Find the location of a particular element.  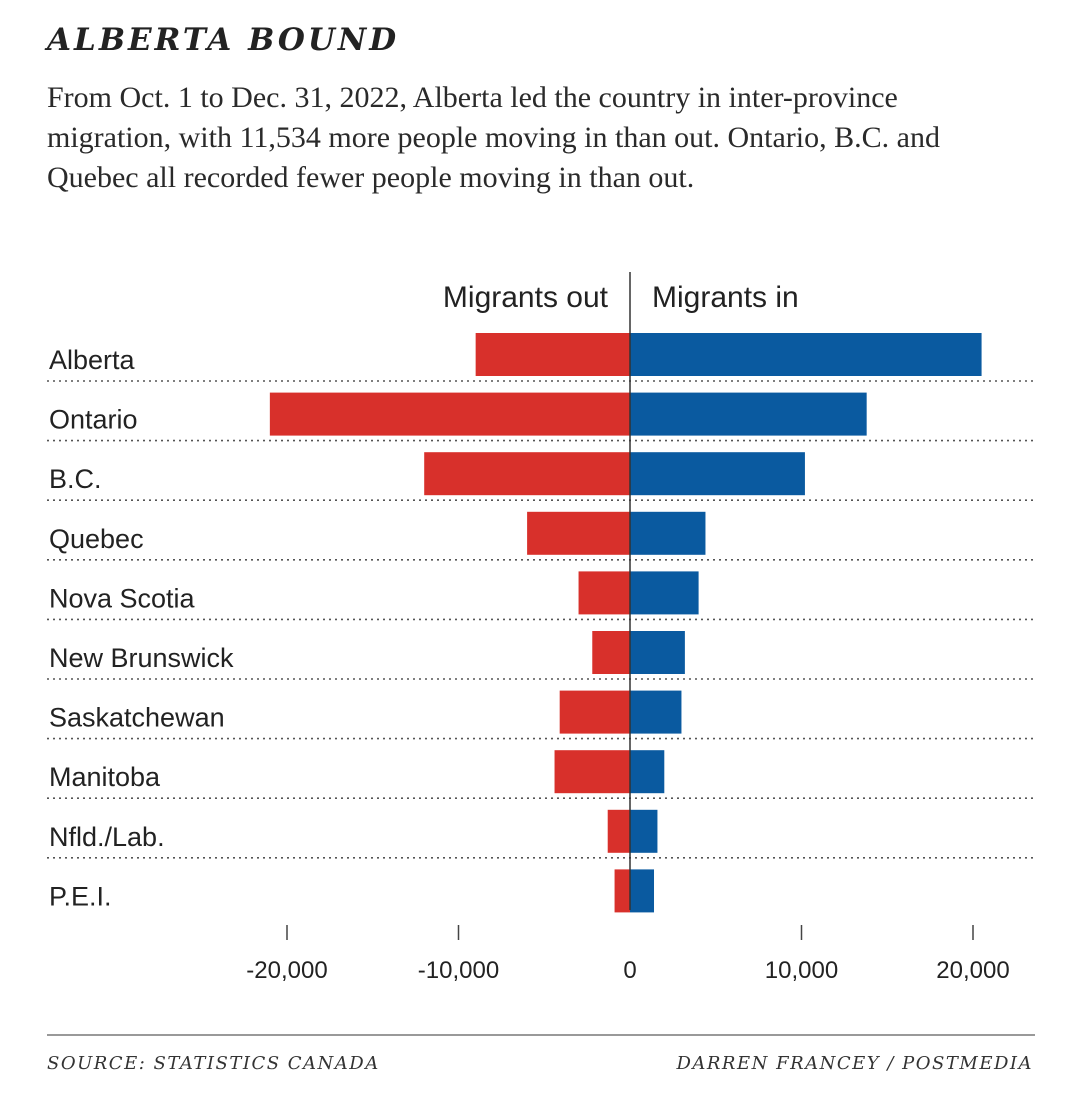

category-label: New Brunswick is located at coordinates (141, 658).